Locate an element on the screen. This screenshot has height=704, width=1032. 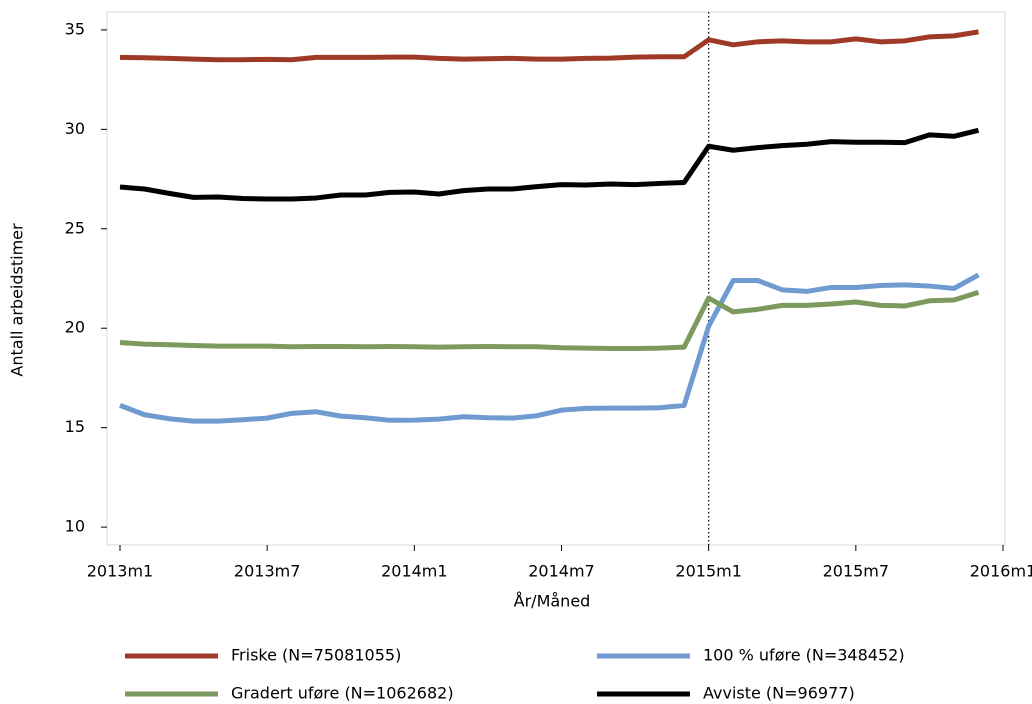
x-tick-label: 2016m1 is located at coordinates (1001, 571).